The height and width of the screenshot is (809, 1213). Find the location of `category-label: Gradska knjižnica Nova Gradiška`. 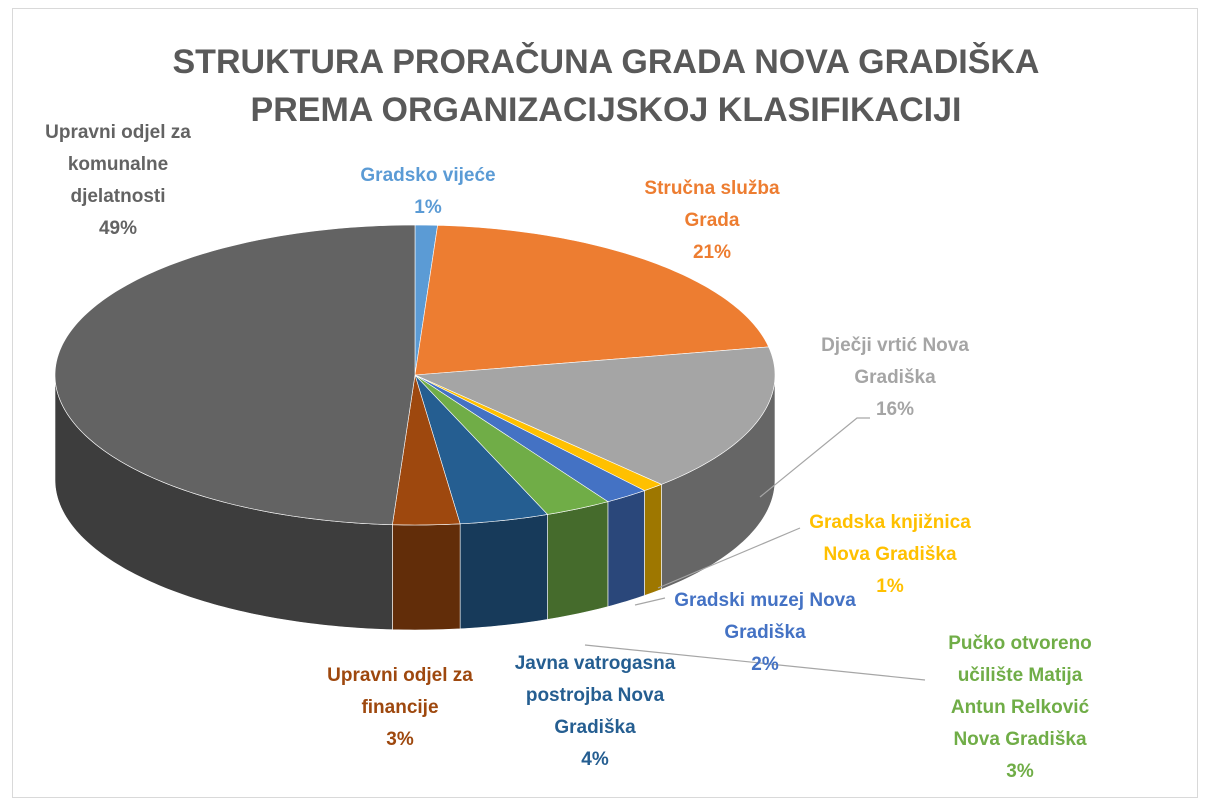

category-label: Gradska knjižnica Nova Gradiška is located at coordinates (890, 538).